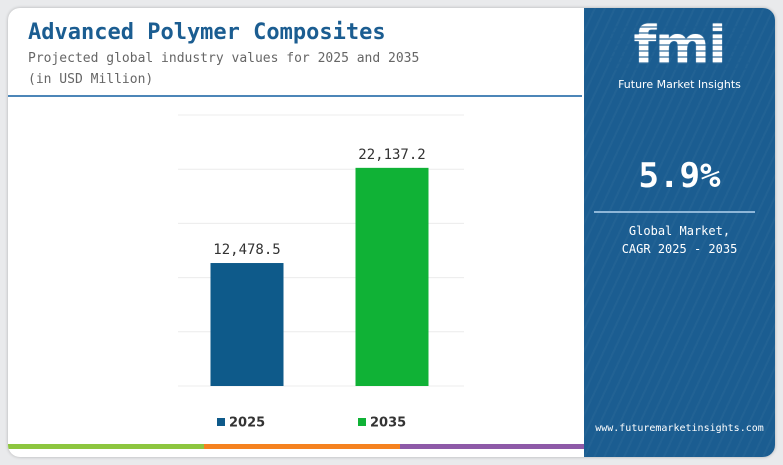 This screenshot has height=465, width=783. Describe the element at coordinates (247, 324) in the screenshot. I see `bar-2025` at that location.